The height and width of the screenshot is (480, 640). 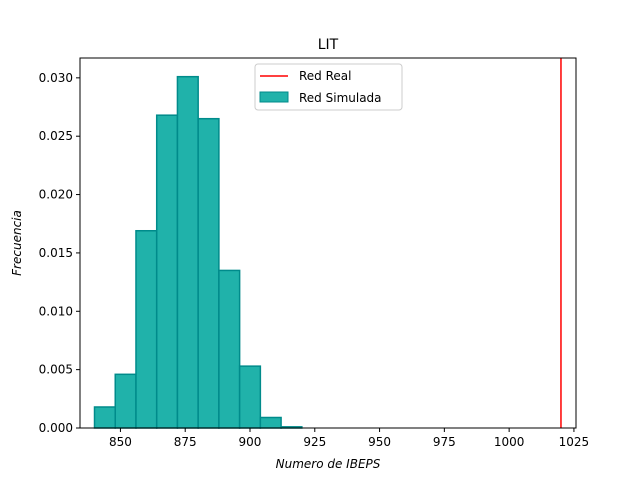 I want to click on x-axis-ticks: 850 875 900 925 950 975 1000 1025, so click(x=349, y=438).